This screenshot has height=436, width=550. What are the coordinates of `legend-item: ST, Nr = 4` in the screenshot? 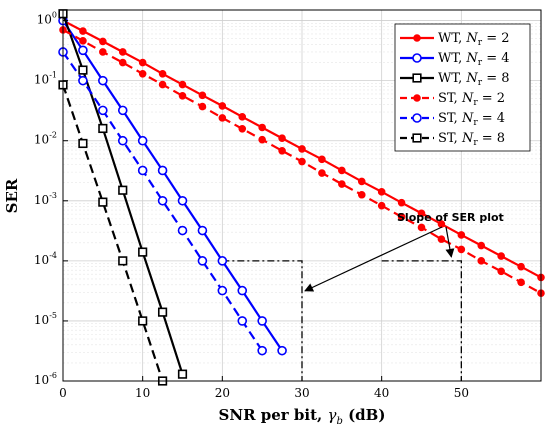 It's located at (452, 119).